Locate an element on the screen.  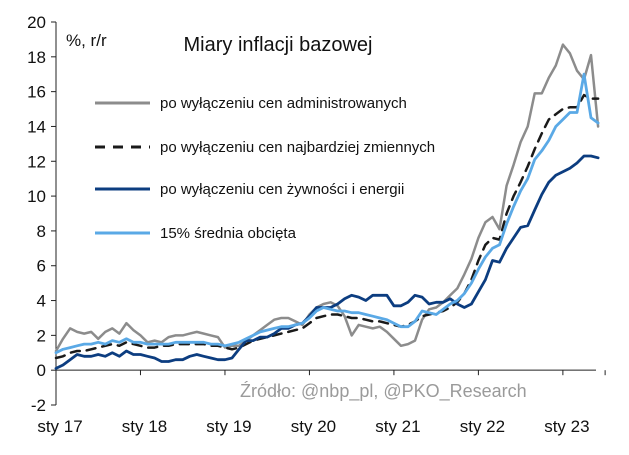
source-label: Źródło: @nbp_pl, @PKO_Research is located at coordinates (383, 391).